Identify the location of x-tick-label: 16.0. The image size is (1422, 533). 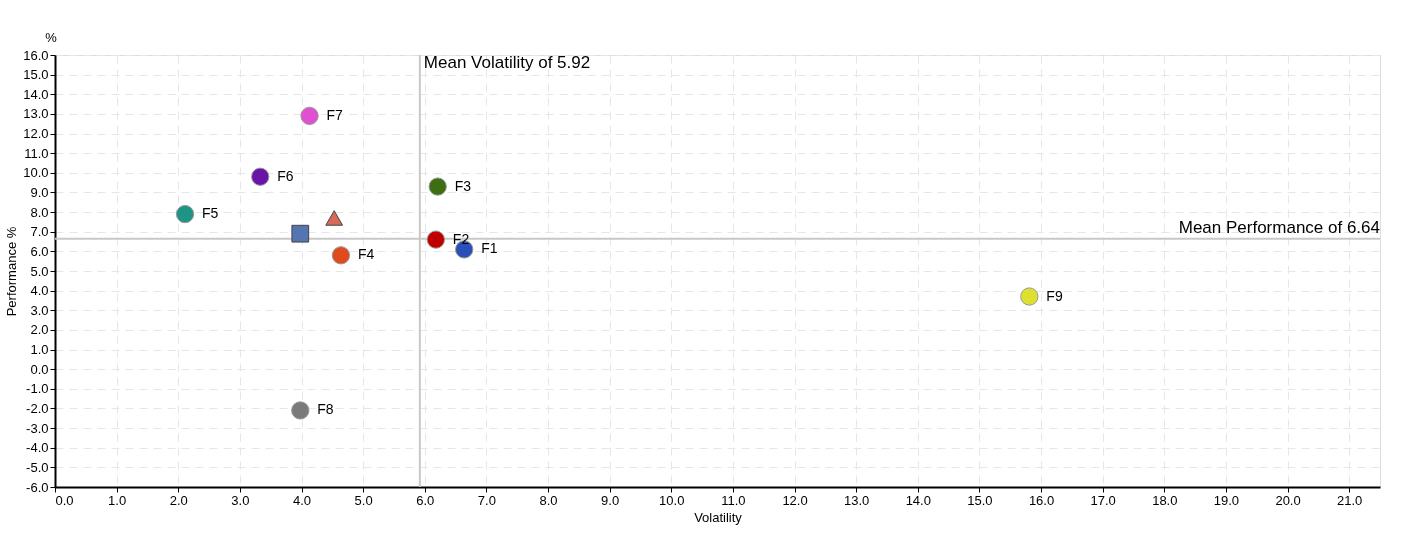
(1041, 500).